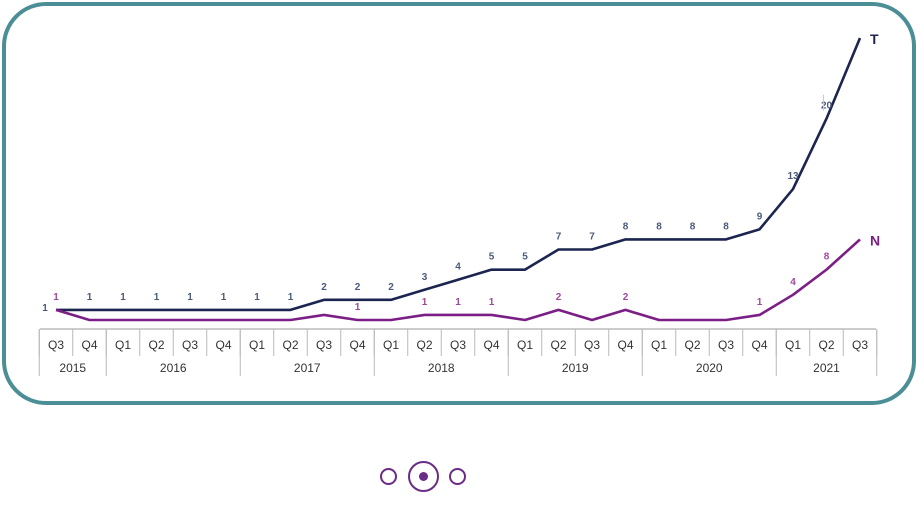 The height and width of the screenshot is (508, 916). I want to click on data-label: 20, so click(827, 106).